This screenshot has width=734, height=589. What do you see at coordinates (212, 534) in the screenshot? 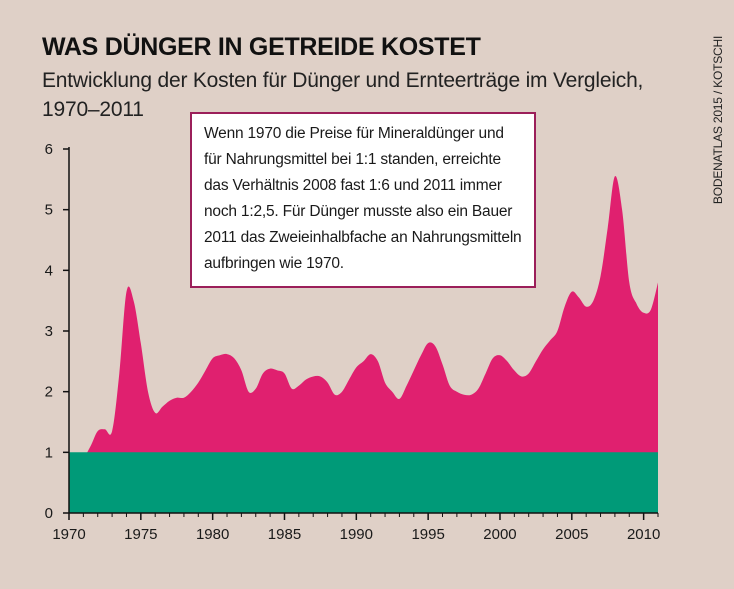
I see `x-tick-label: 1980` at bounding box center [212, 534].